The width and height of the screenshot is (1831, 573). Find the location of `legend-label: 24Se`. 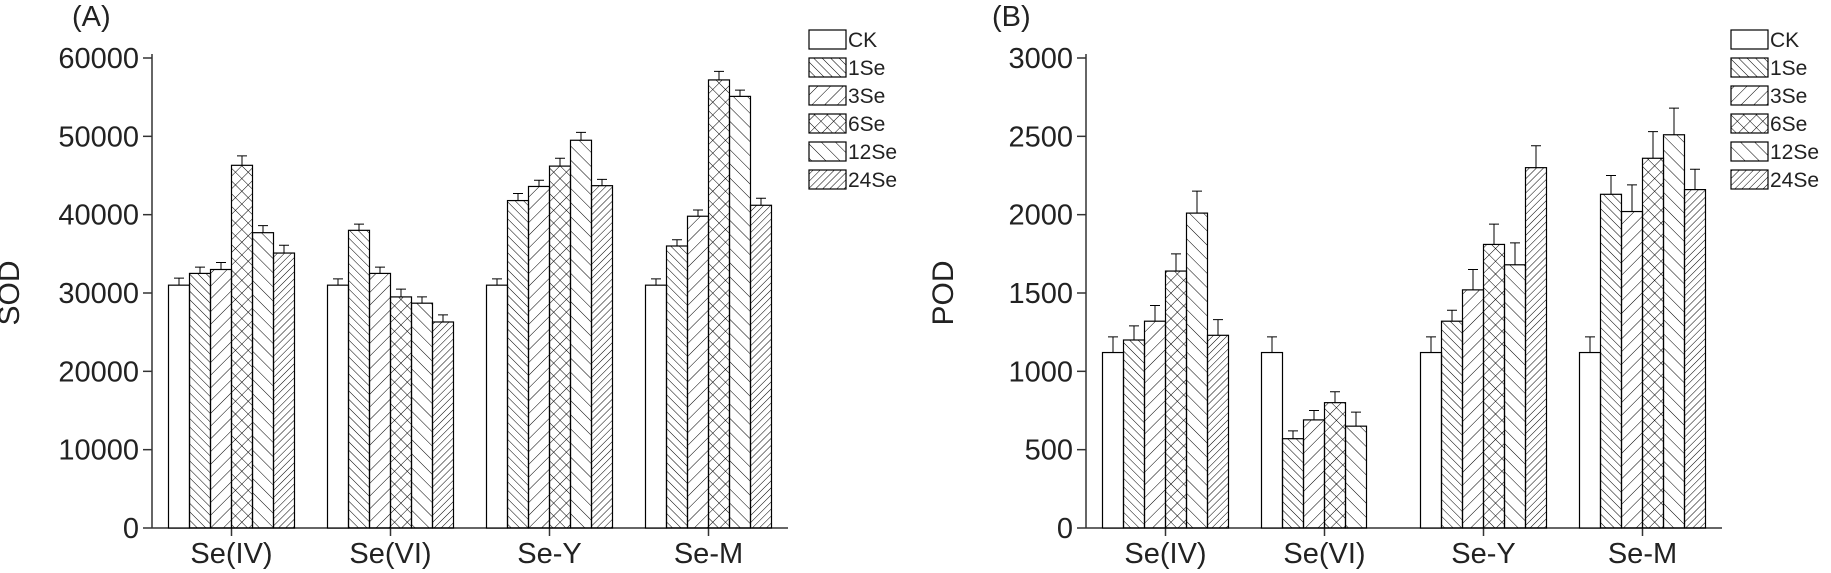

legend-label: 24Se is located at coordinates (1794, 180).